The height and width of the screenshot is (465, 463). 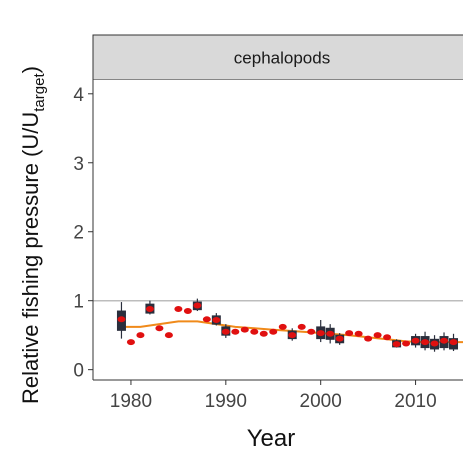 What do you see at coordinates (78, 371) in the screenshot?
I see `y-tick-label: 0` at bounding box center [78, 371].